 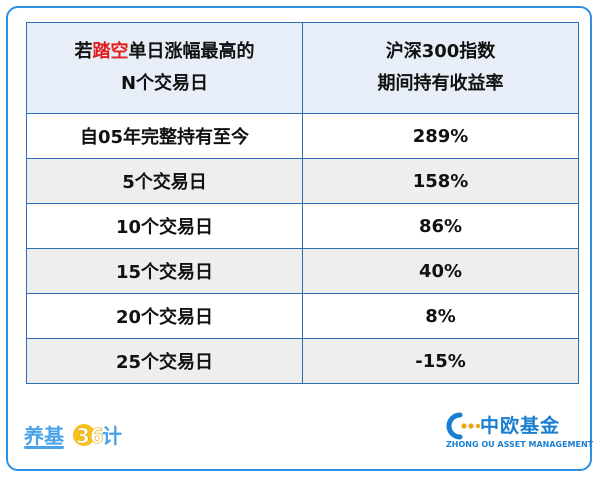 What do you see at coordinates (520, 444) in the screenshot?
I see `brand-name-en: ZHONG OU ASSET MANAGEMENT` at bounding box center [520, 444].